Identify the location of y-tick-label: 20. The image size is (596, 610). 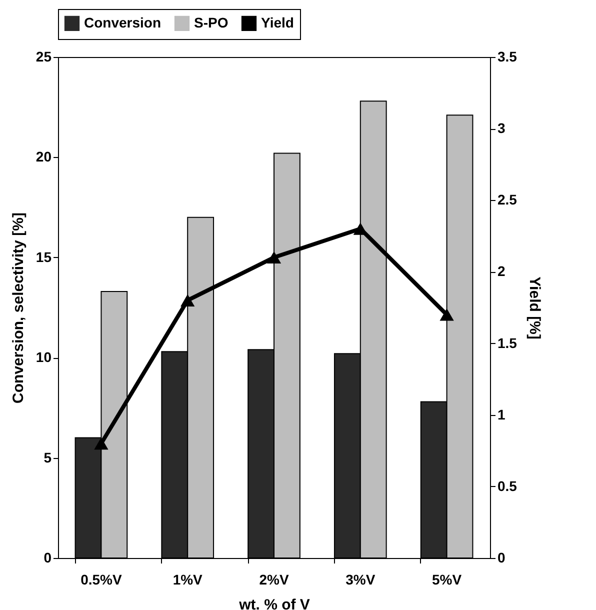
(44, 156).